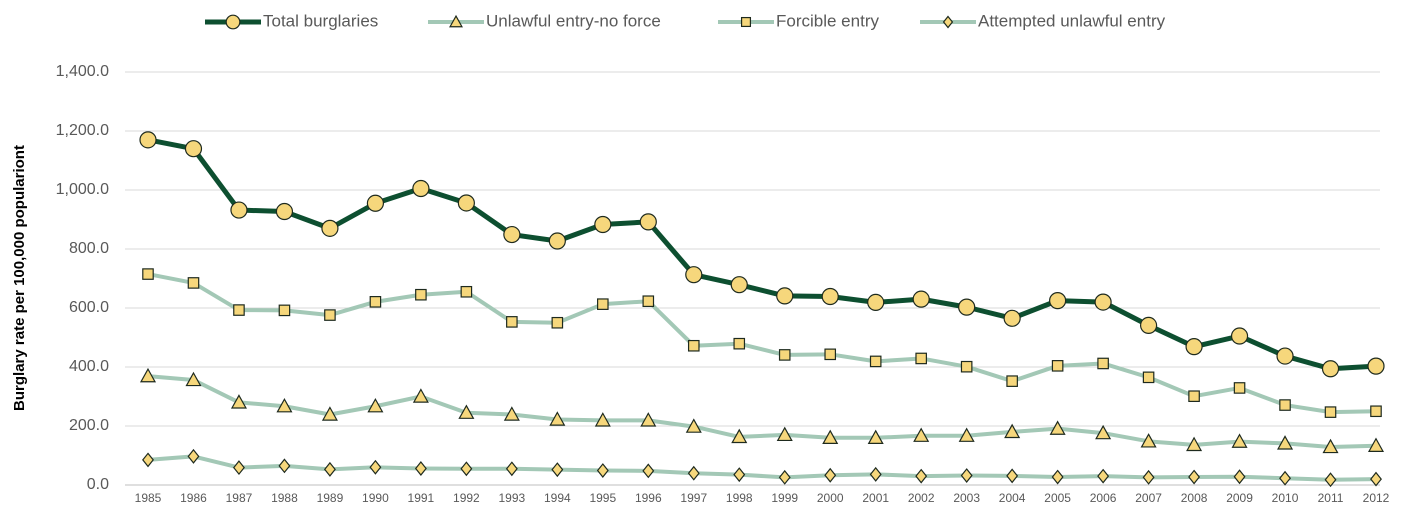 This screenshot has width=1401, height=515. I want to click on x-tick-label: 1993, so click(512, 498).